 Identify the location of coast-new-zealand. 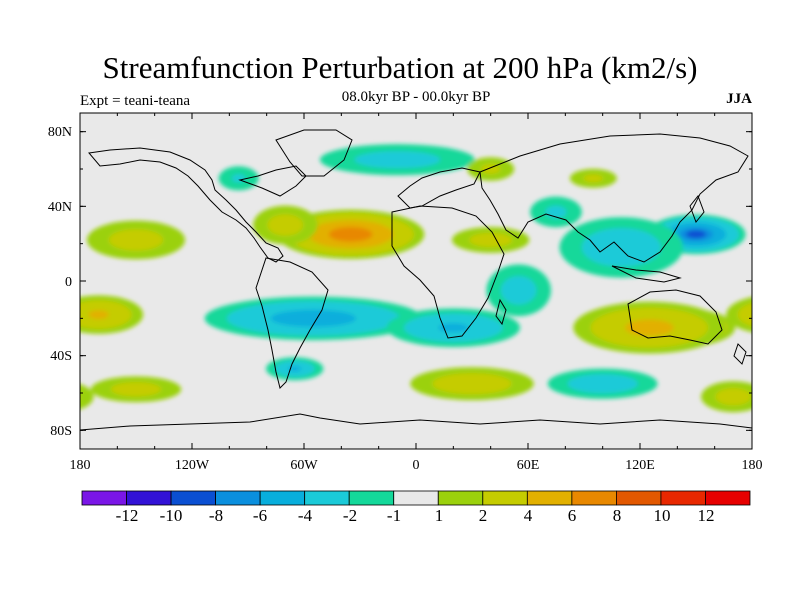
(740, 354).